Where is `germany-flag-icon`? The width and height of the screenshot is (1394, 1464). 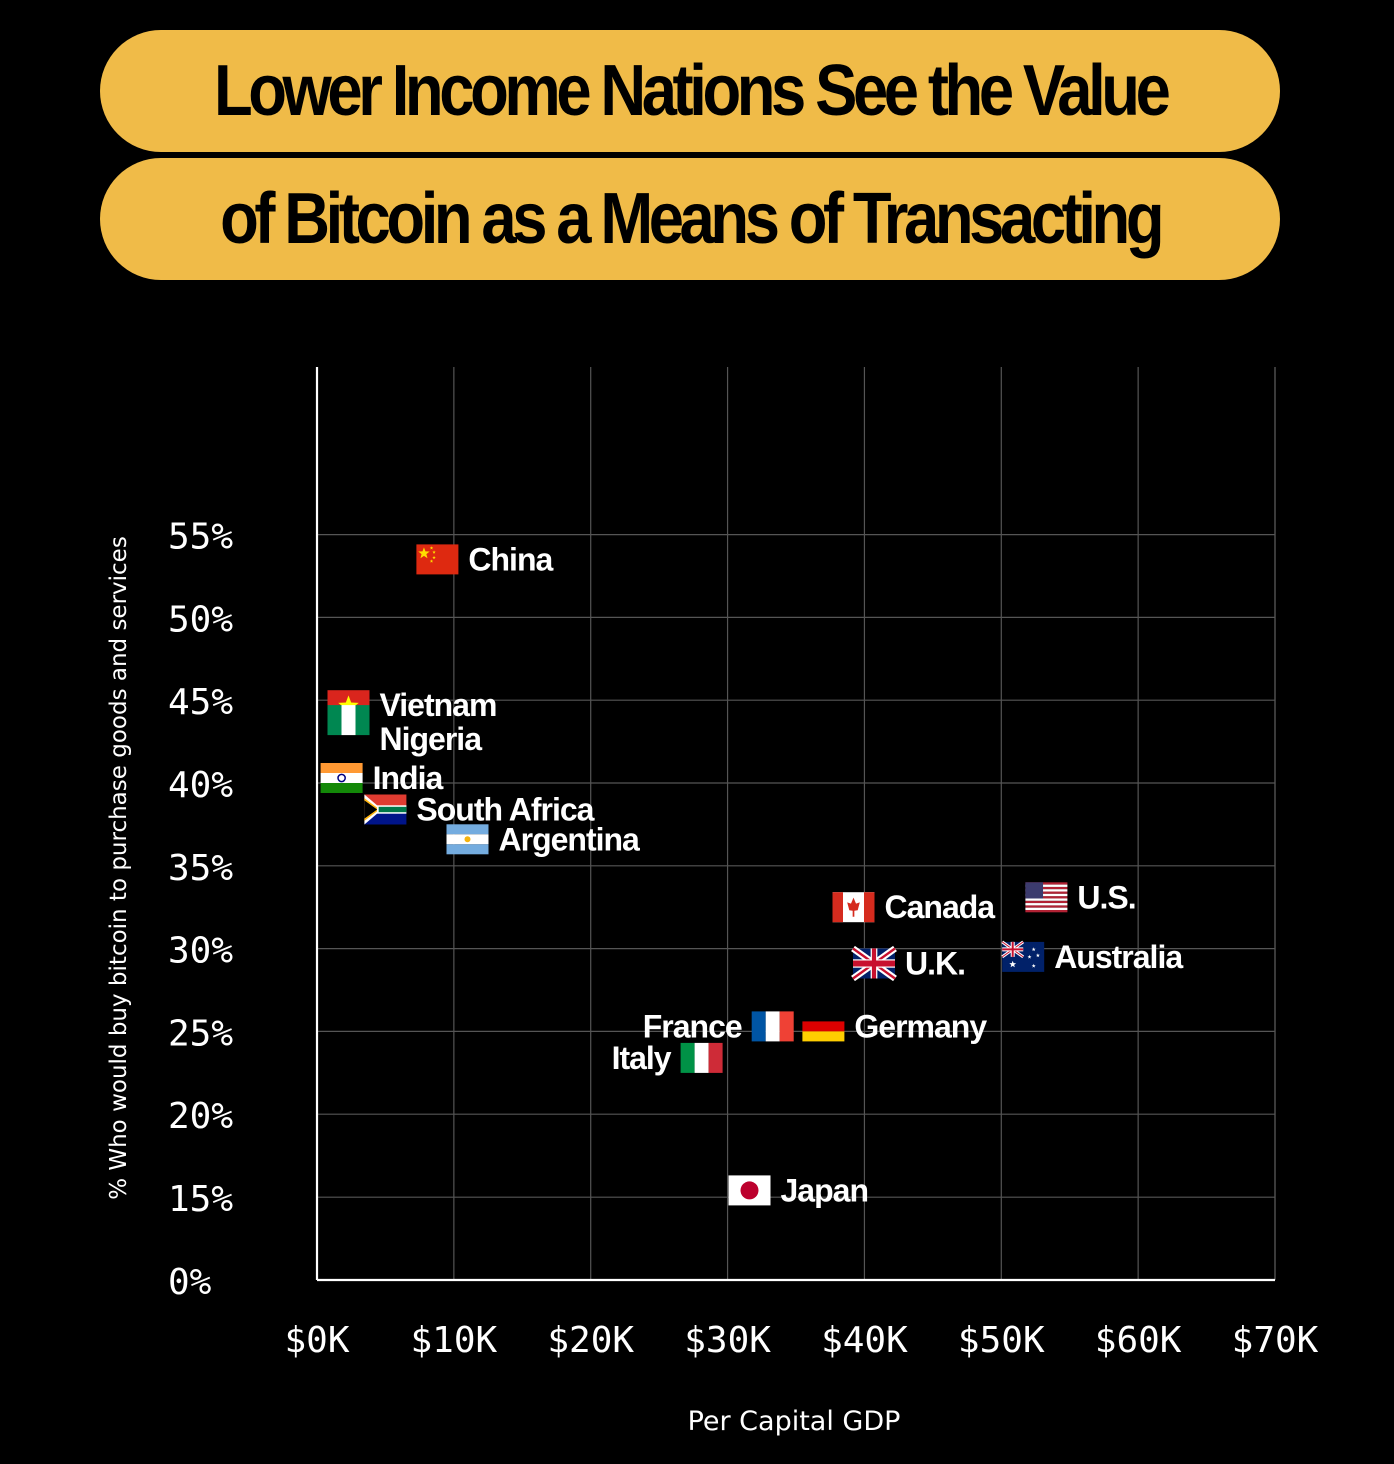 germany-flag-icon is located at coordinates (823, 1026).